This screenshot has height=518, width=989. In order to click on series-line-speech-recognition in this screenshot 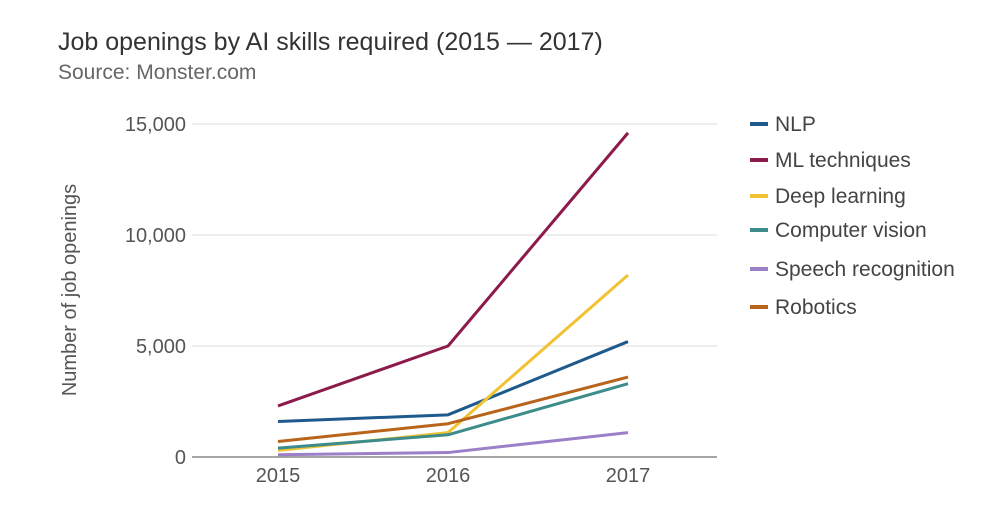, I will do `click(453, 444)`.